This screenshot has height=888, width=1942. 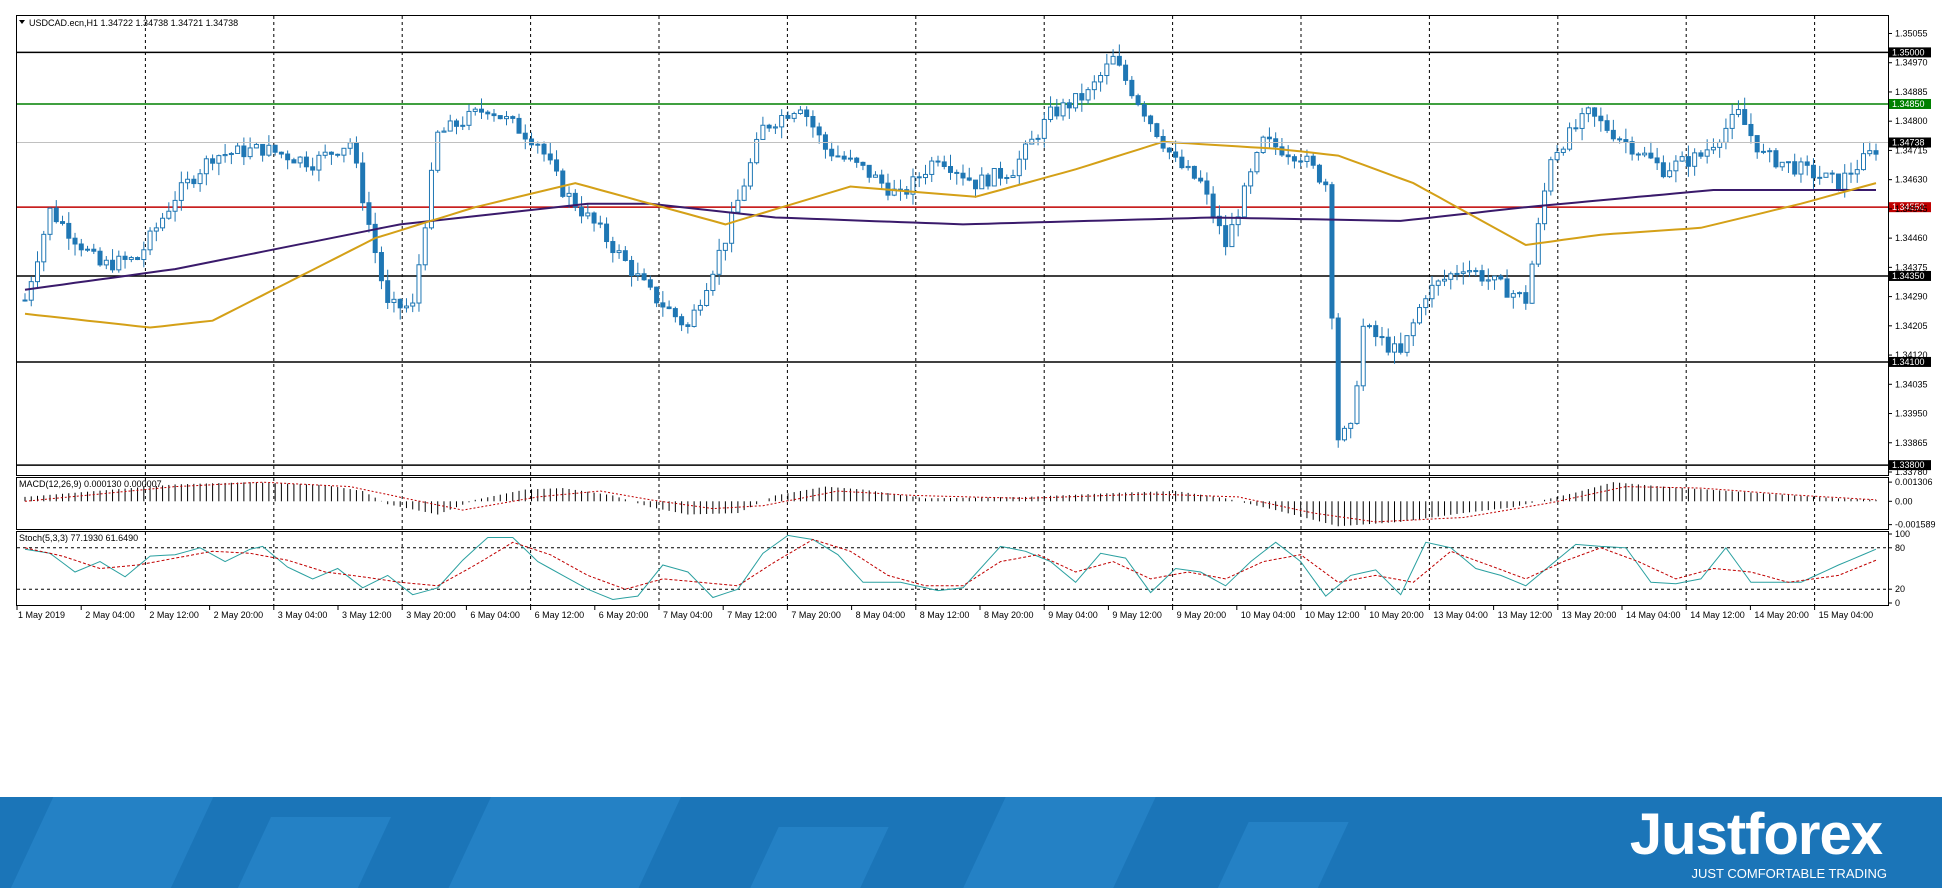 What do you see at coordinates (495, 615) in the screenshot?
I see `x-tick-label: 6 May 04:00` at bounding box center [495, 615].